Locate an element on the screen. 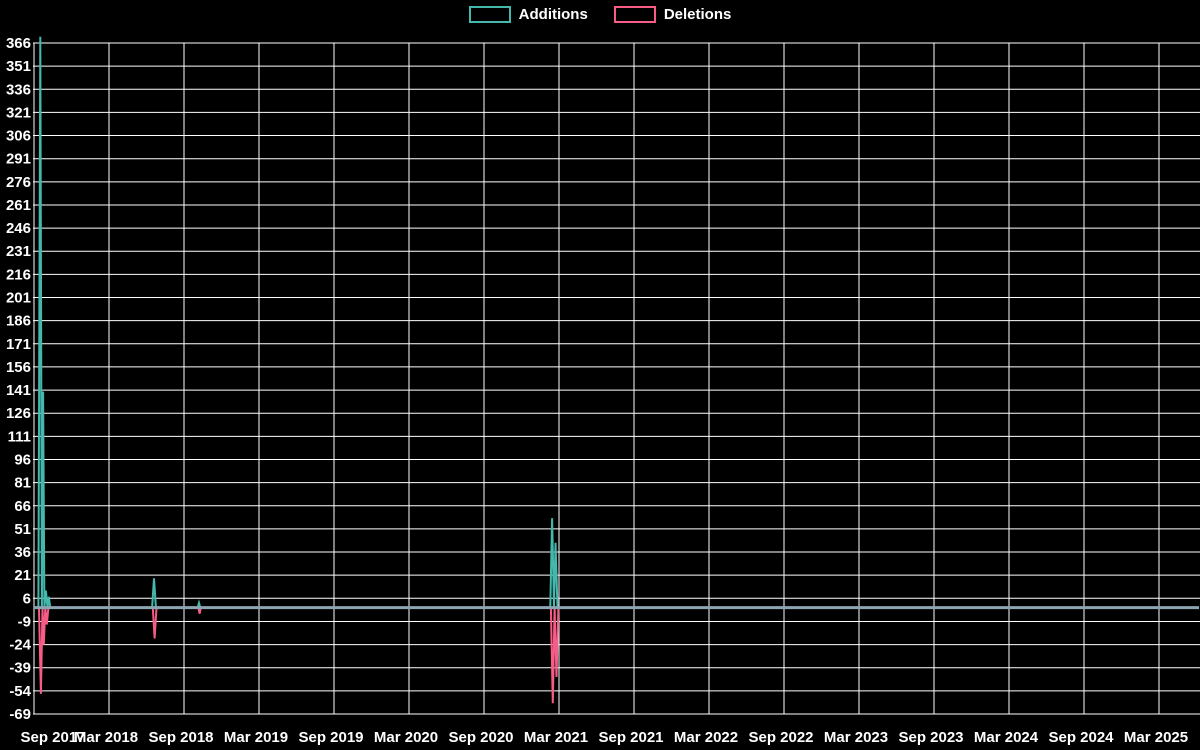  y-tick-label: 321 is located at coordinates (18, 112).